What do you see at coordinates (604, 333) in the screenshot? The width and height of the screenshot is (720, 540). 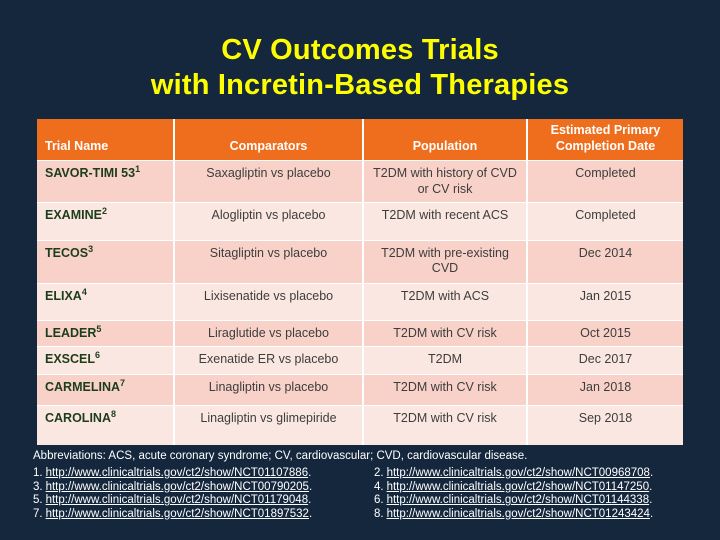 I see `completion-date-cell: Oct 2015` at bounding box center [604, 333].